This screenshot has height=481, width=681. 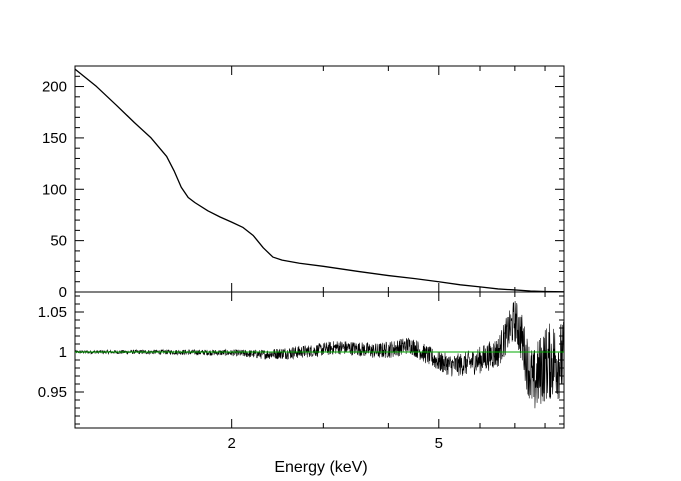 What do you see at coordinates (54, 189) in the screenshot?
I see `top-y-tick-label: 100` at bounding box center [54, 189].